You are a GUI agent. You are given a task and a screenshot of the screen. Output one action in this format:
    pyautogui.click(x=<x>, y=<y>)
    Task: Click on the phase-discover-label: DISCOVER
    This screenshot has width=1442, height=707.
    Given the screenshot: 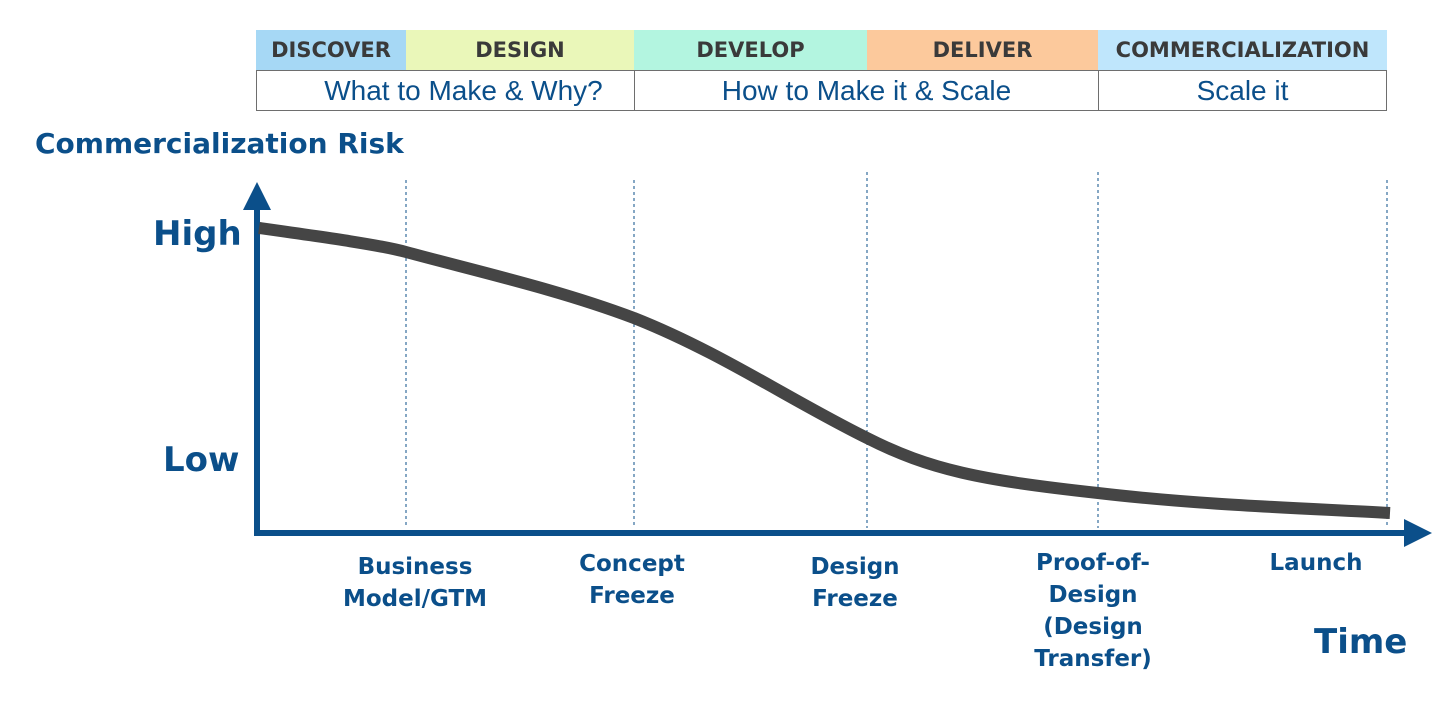 What is the action you would take?
    pyautogui.click(x=331, y=50)
    